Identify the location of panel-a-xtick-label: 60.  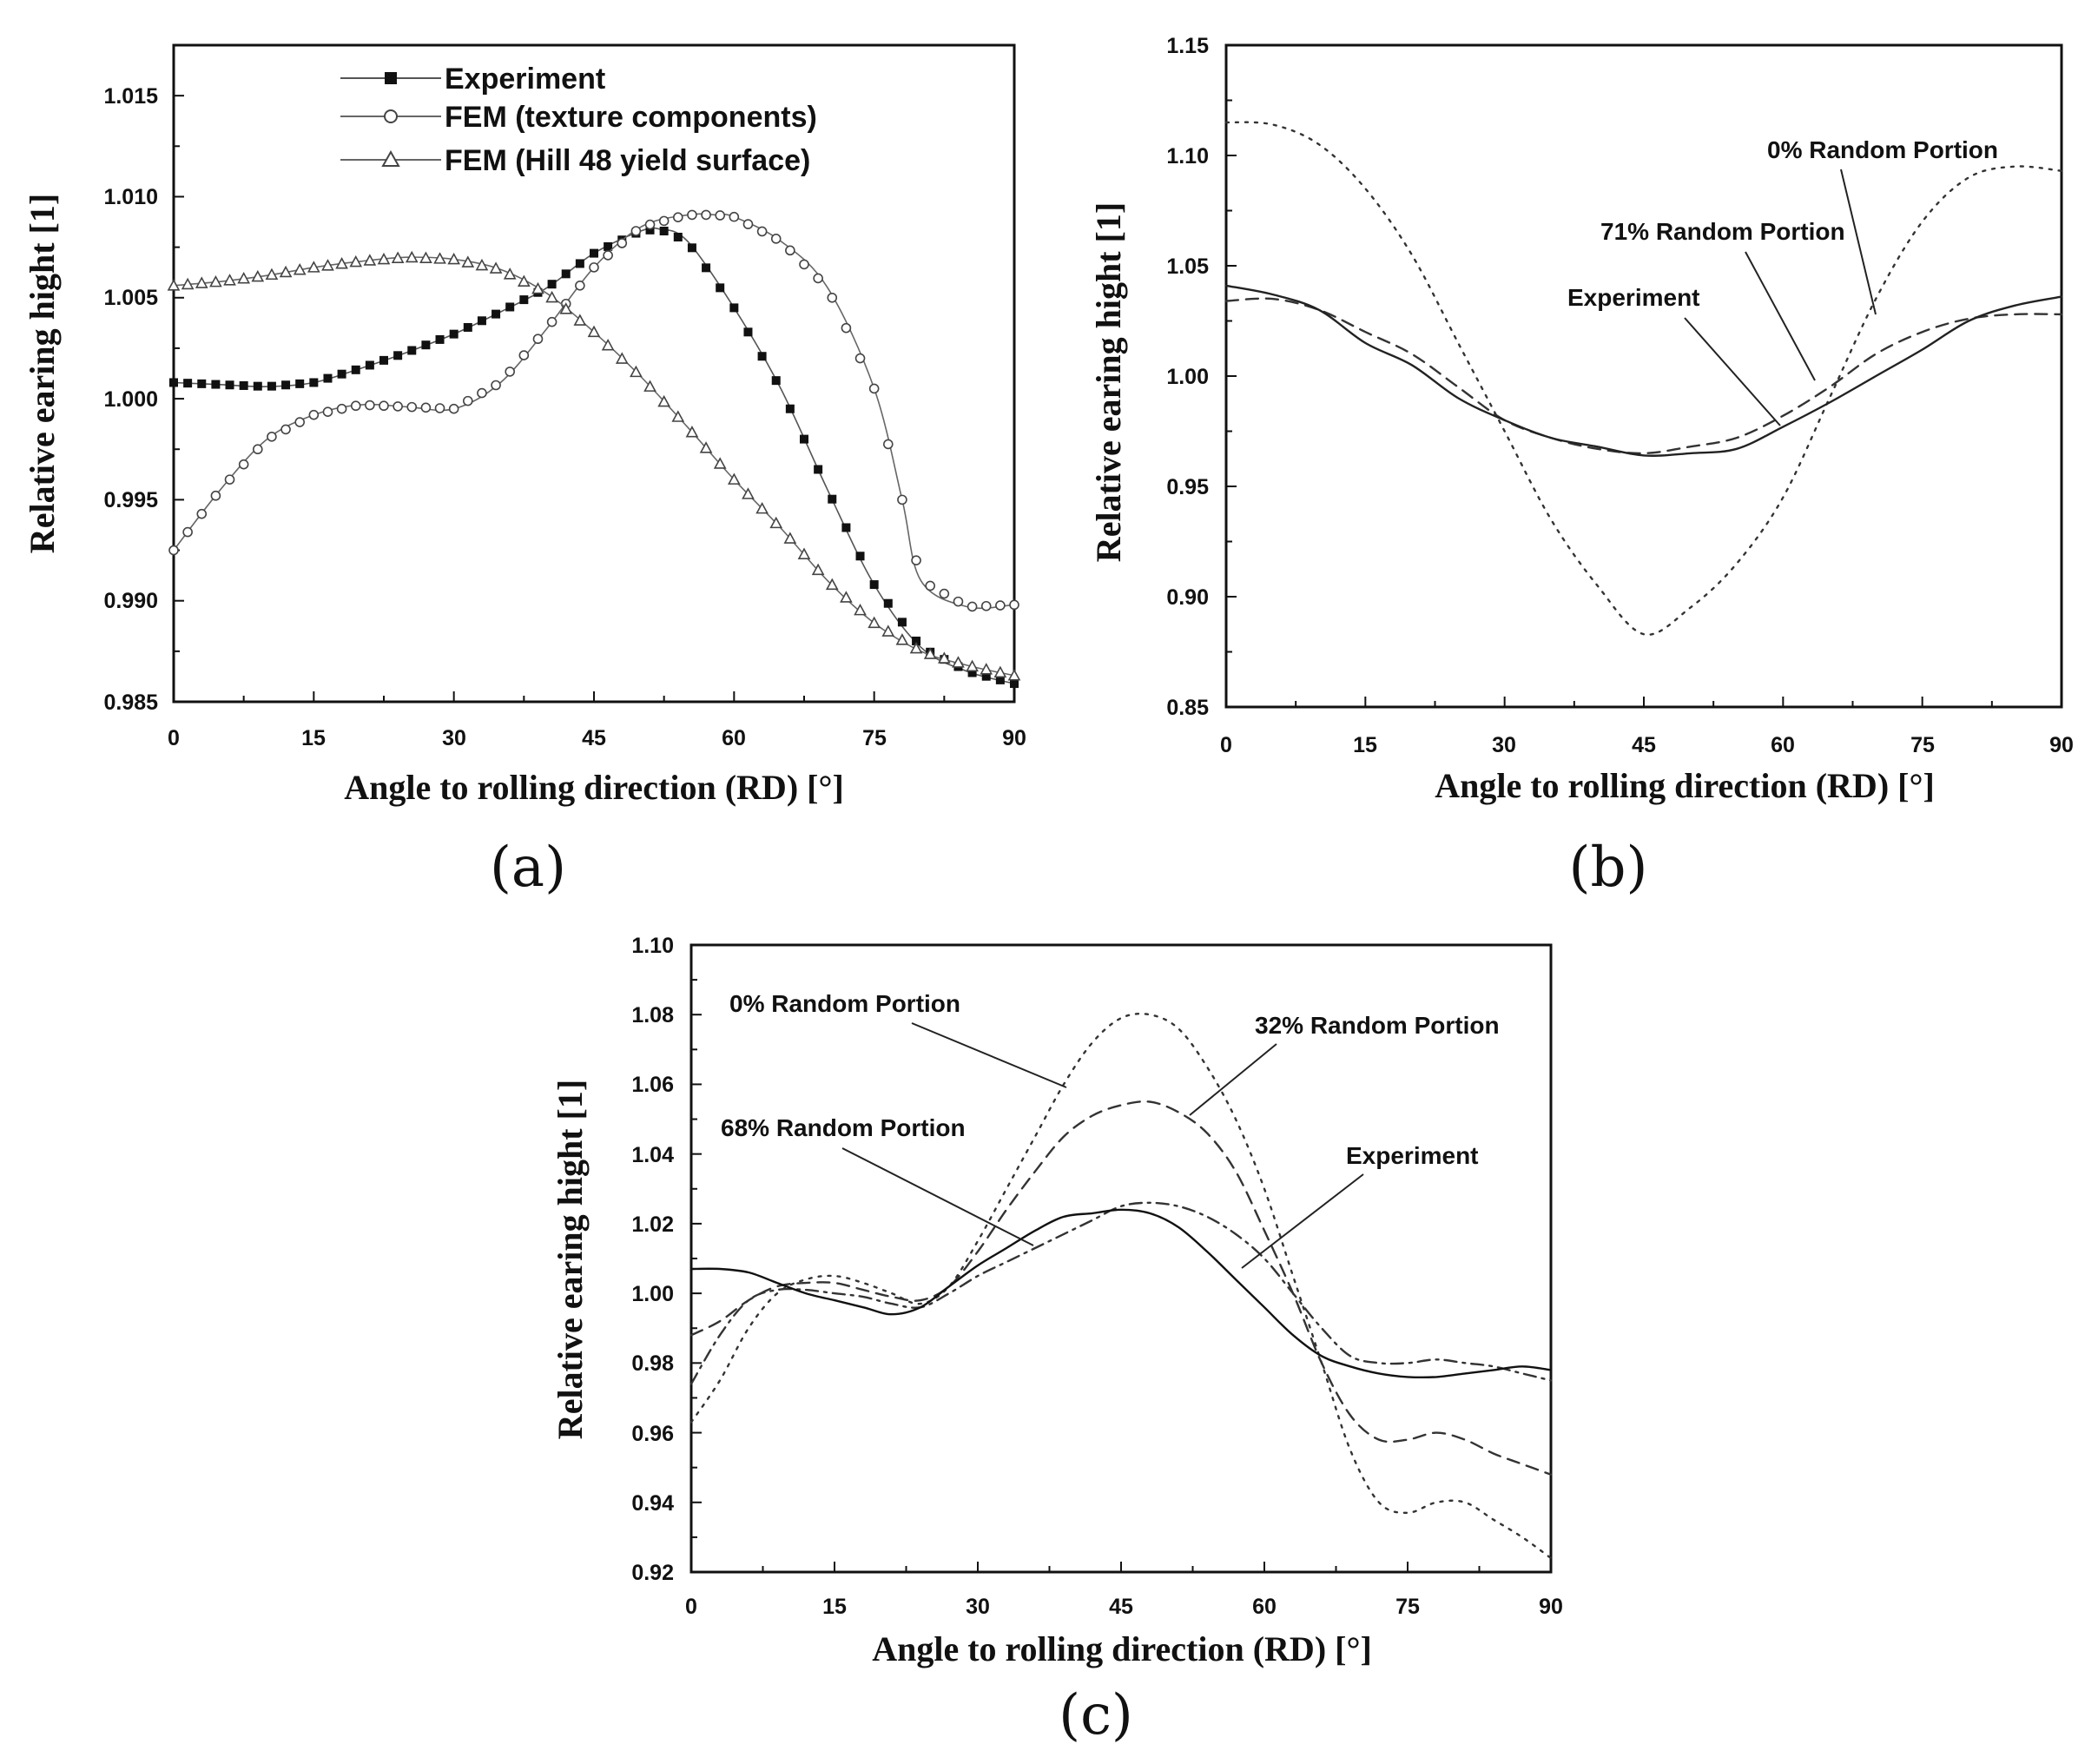
(734, 738).